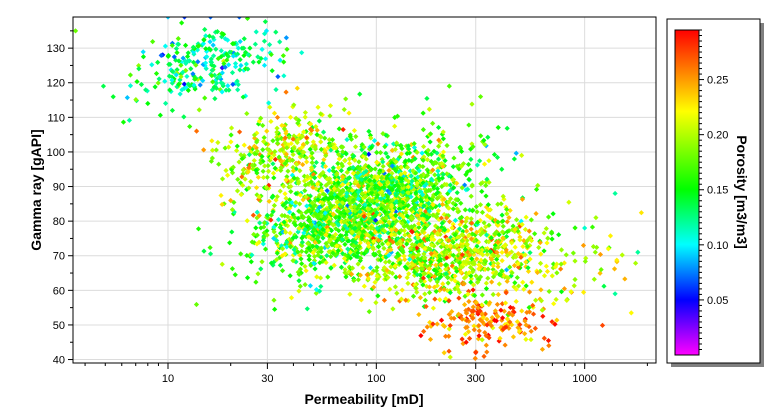  I want to click on colorbar-ticks: 0.050.100.150.200.25, so click(713, 189).